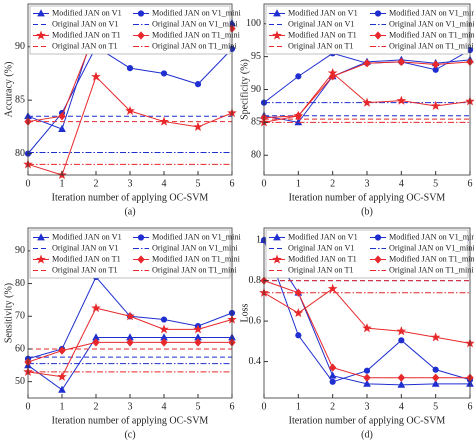 This screenshot has height=442, width=474. What do you see at coordinates (367, 211) in the screenshot?
I see `caption: (b)` at bounding box center [367, 211].